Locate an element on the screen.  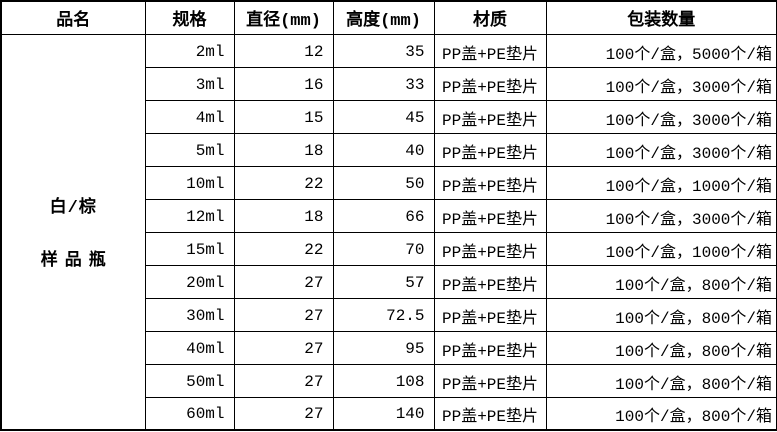
spec-cell: 60ml is located at coordinates (189, 413).